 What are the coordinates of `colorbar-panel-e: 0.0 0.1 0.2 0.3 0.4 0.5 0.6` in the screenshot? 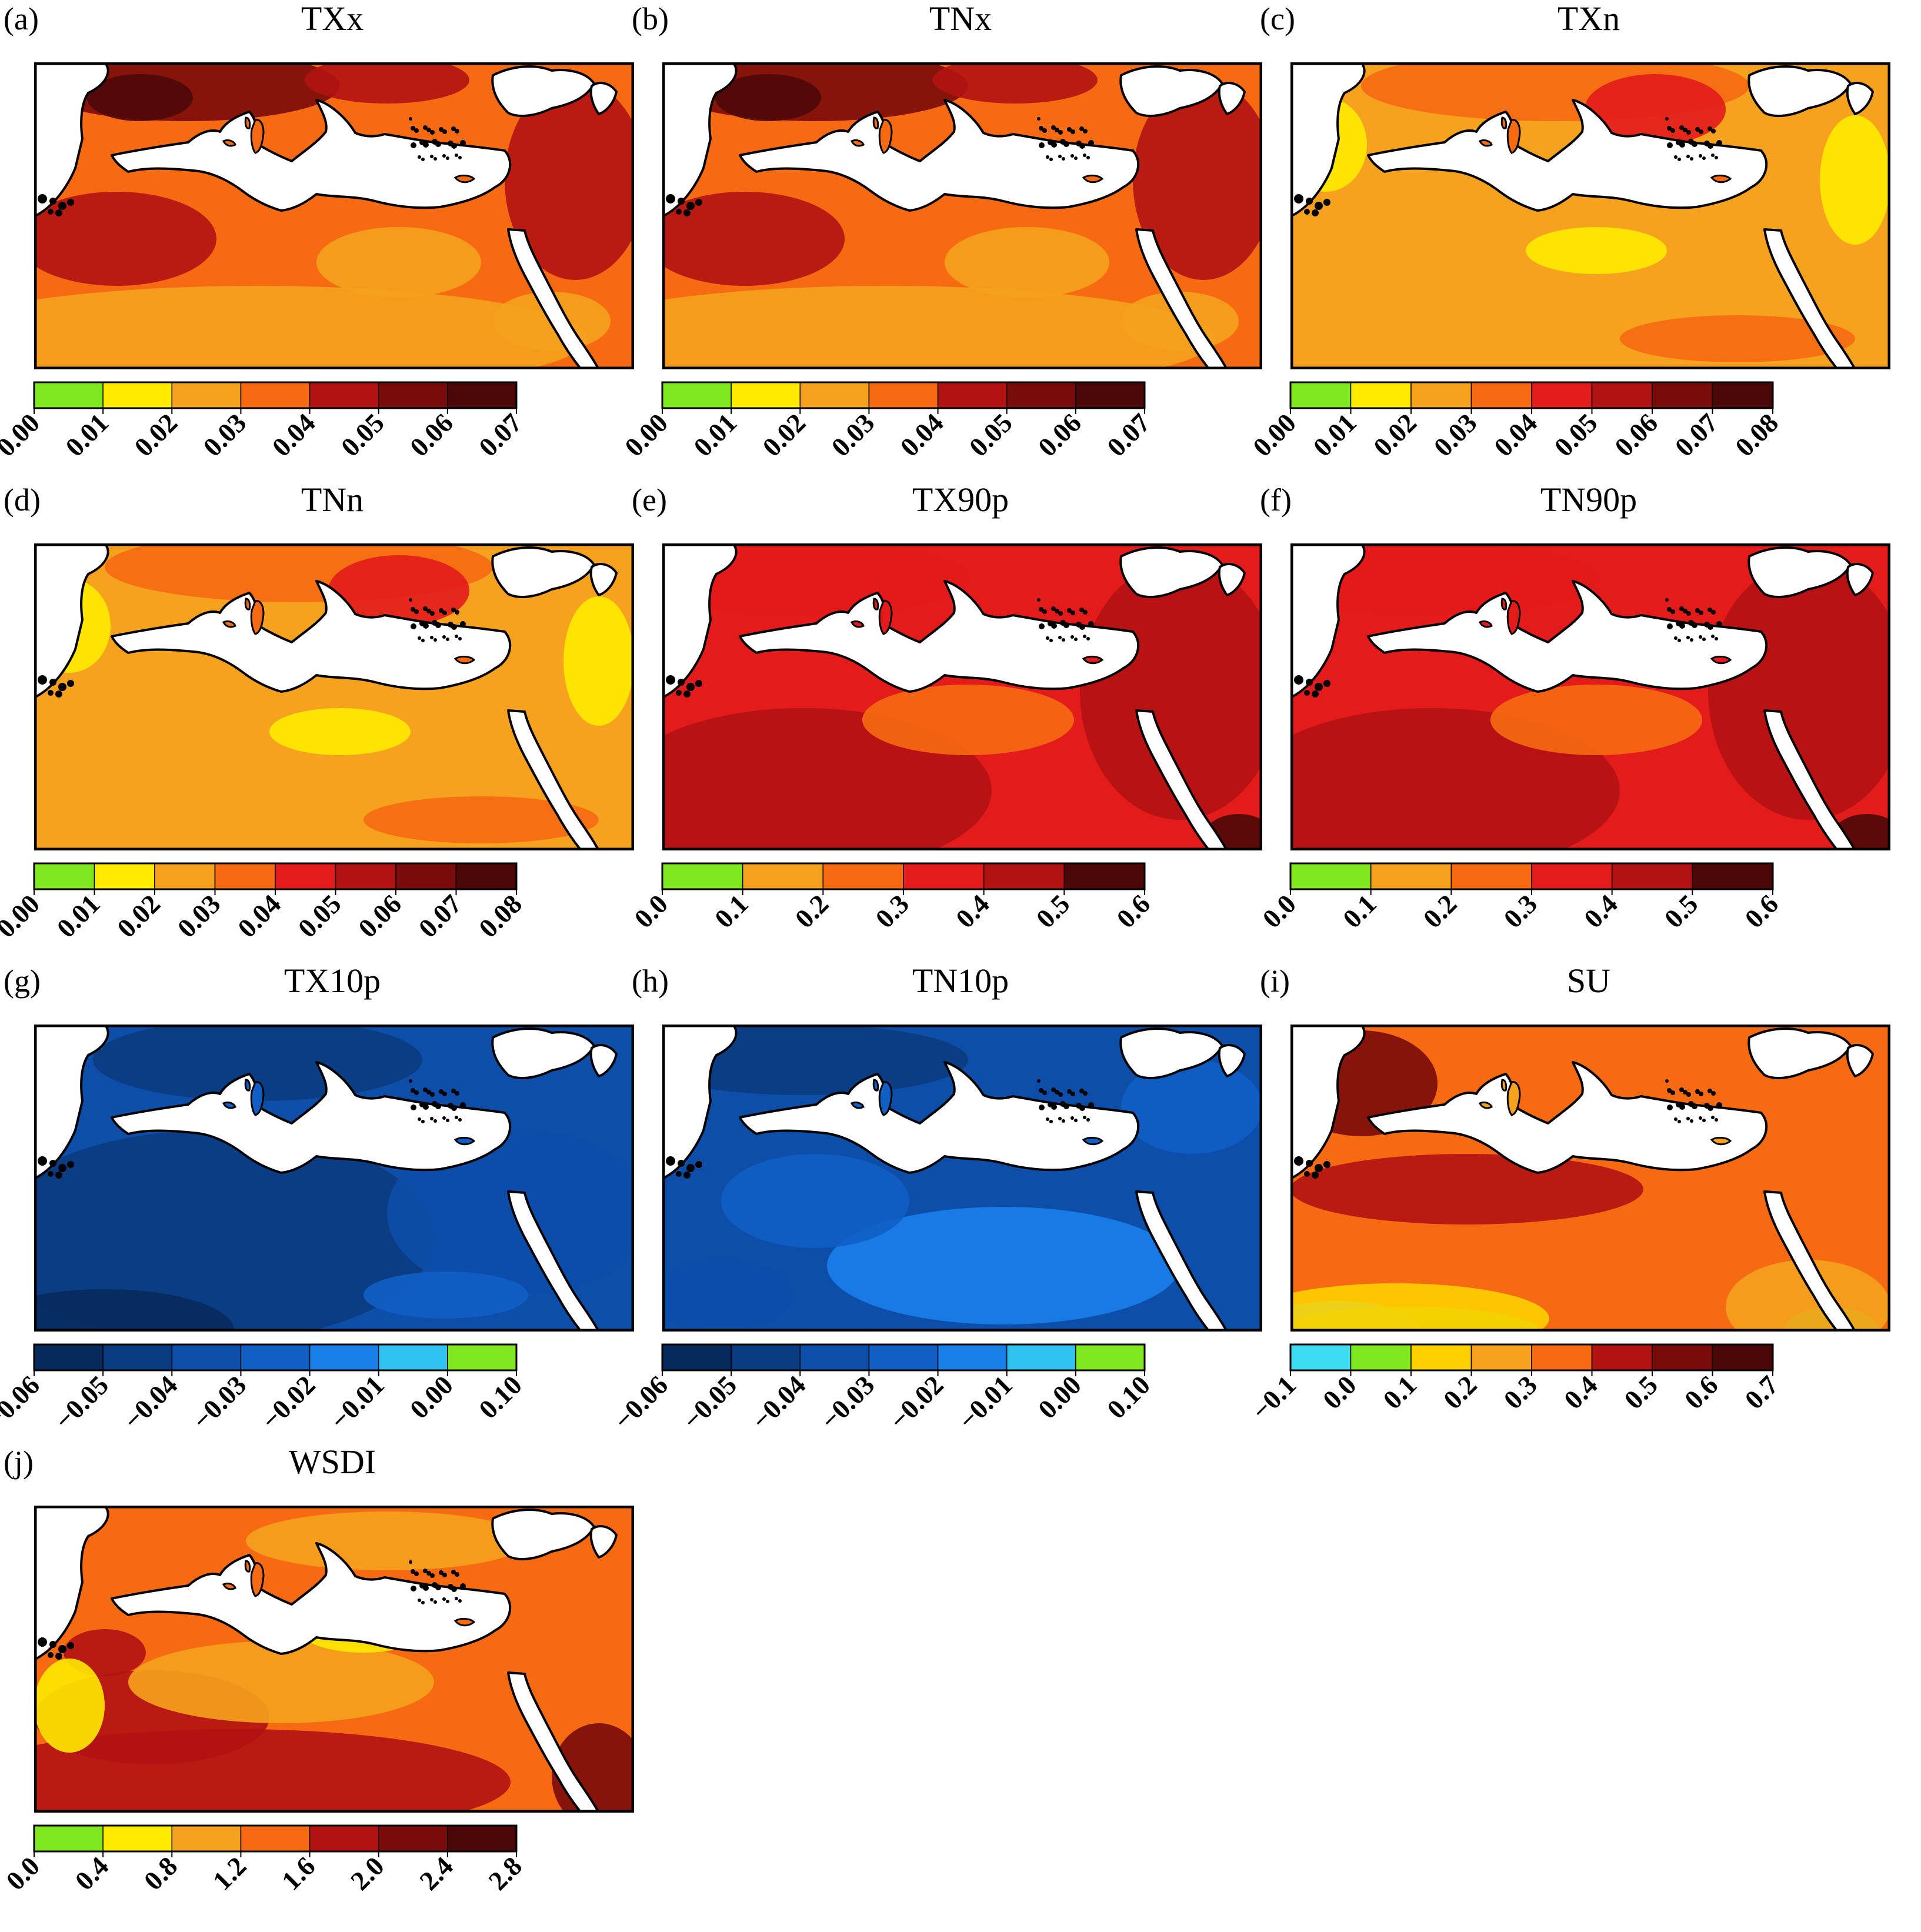 It's located at (892, 898).